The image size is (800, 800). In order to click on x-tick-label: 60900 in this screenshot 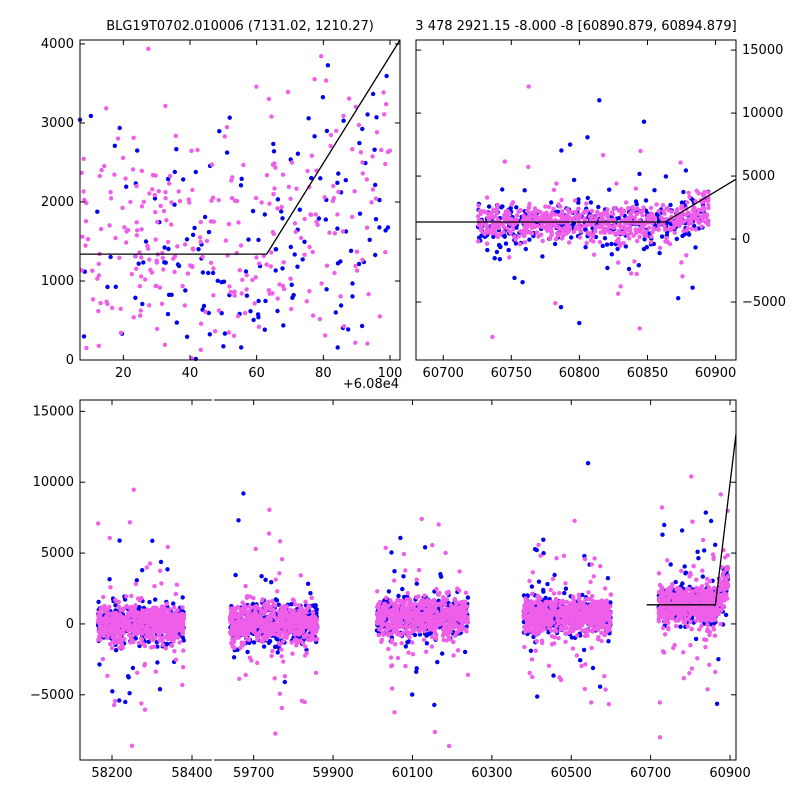, I will do `click(715, 373)`.